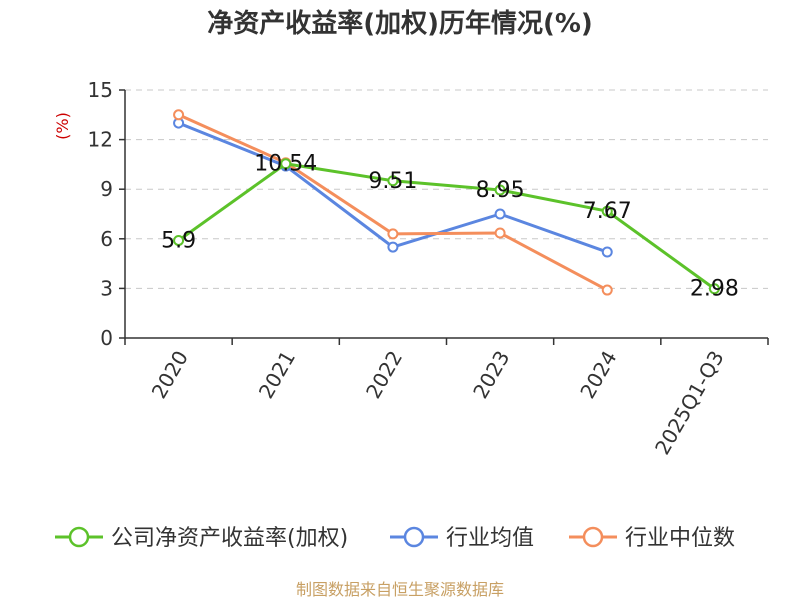 The height and width of the screenshot is (600, 800). I want to click on y-tick-label-12: 12, so click(100, 140).